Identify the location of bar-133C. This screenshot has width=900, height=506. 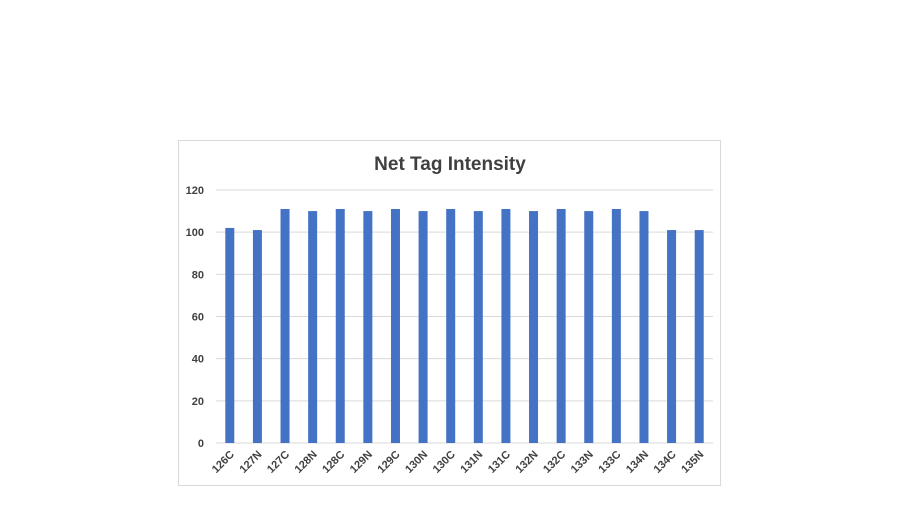
(616, 325).